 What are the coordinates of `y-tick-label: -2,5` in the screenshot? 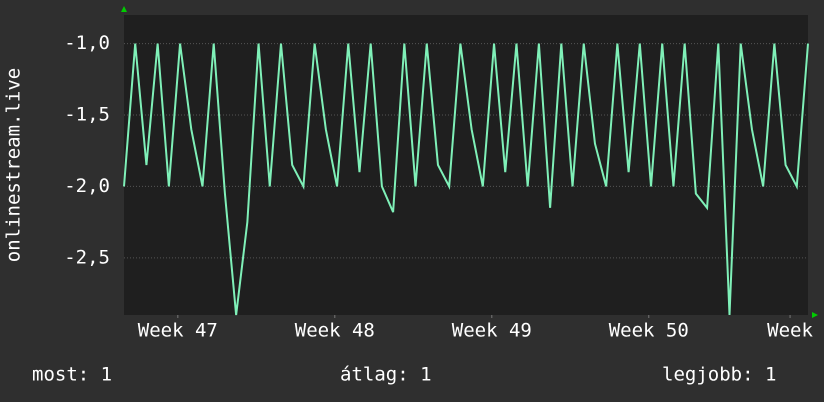 It's located at (87, 257).